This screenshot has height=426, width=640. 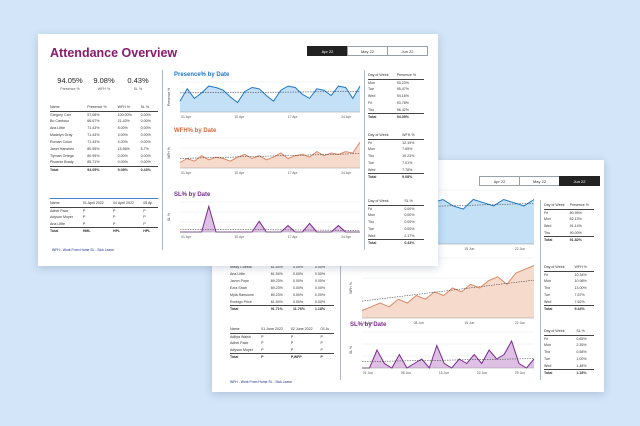 What do you see at coordinates (547, 219) in the screenshot?
I see `table-cell: Mon` at bounding box center [547, 219].